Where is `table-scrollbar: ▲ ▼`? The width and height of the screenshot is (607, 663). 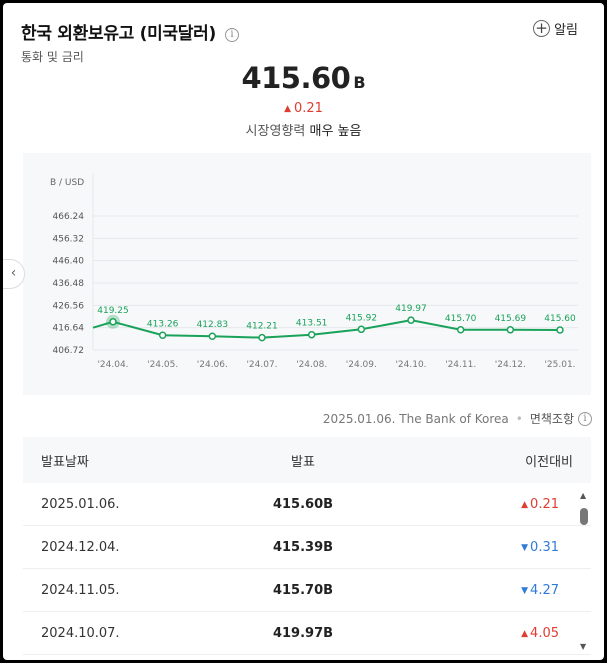 table-scrollbar: ▲ ▼ is located at coordinates (584, 571).